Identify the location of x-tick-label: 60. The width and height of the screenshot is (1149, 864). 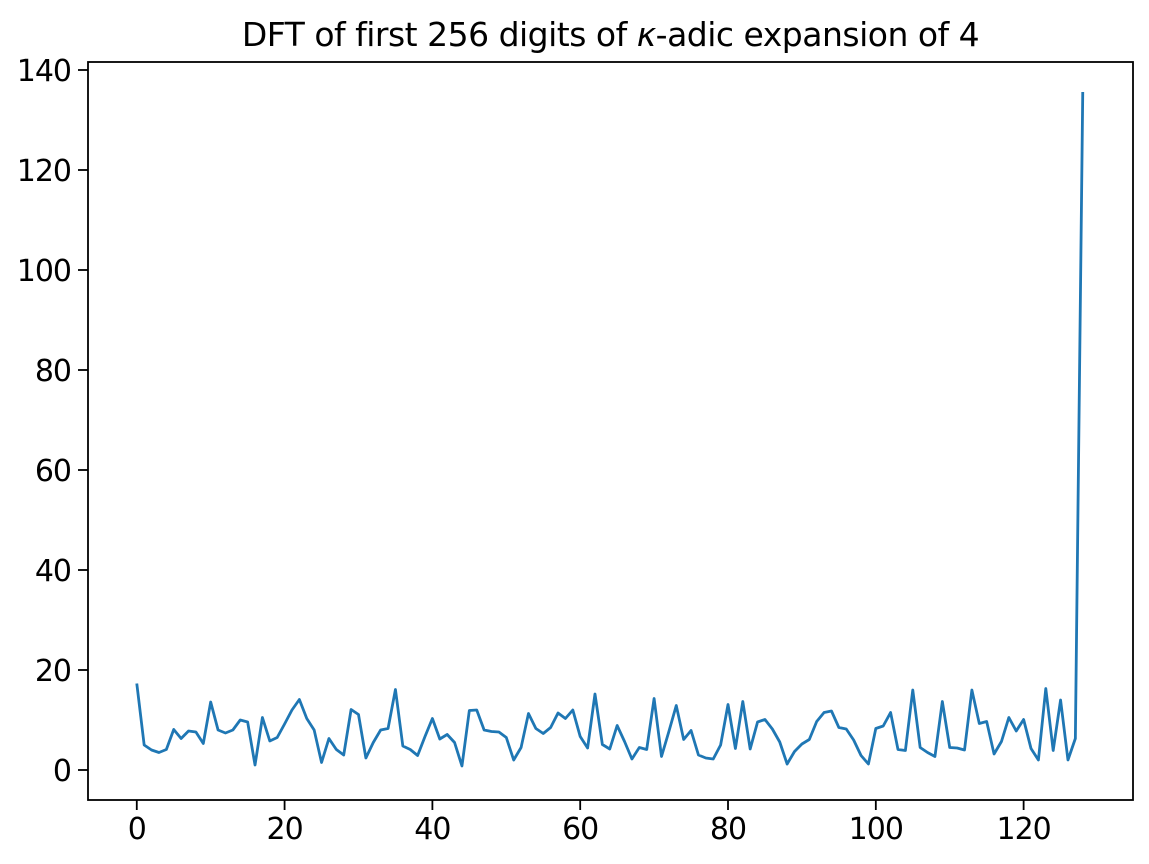
(580, 829).